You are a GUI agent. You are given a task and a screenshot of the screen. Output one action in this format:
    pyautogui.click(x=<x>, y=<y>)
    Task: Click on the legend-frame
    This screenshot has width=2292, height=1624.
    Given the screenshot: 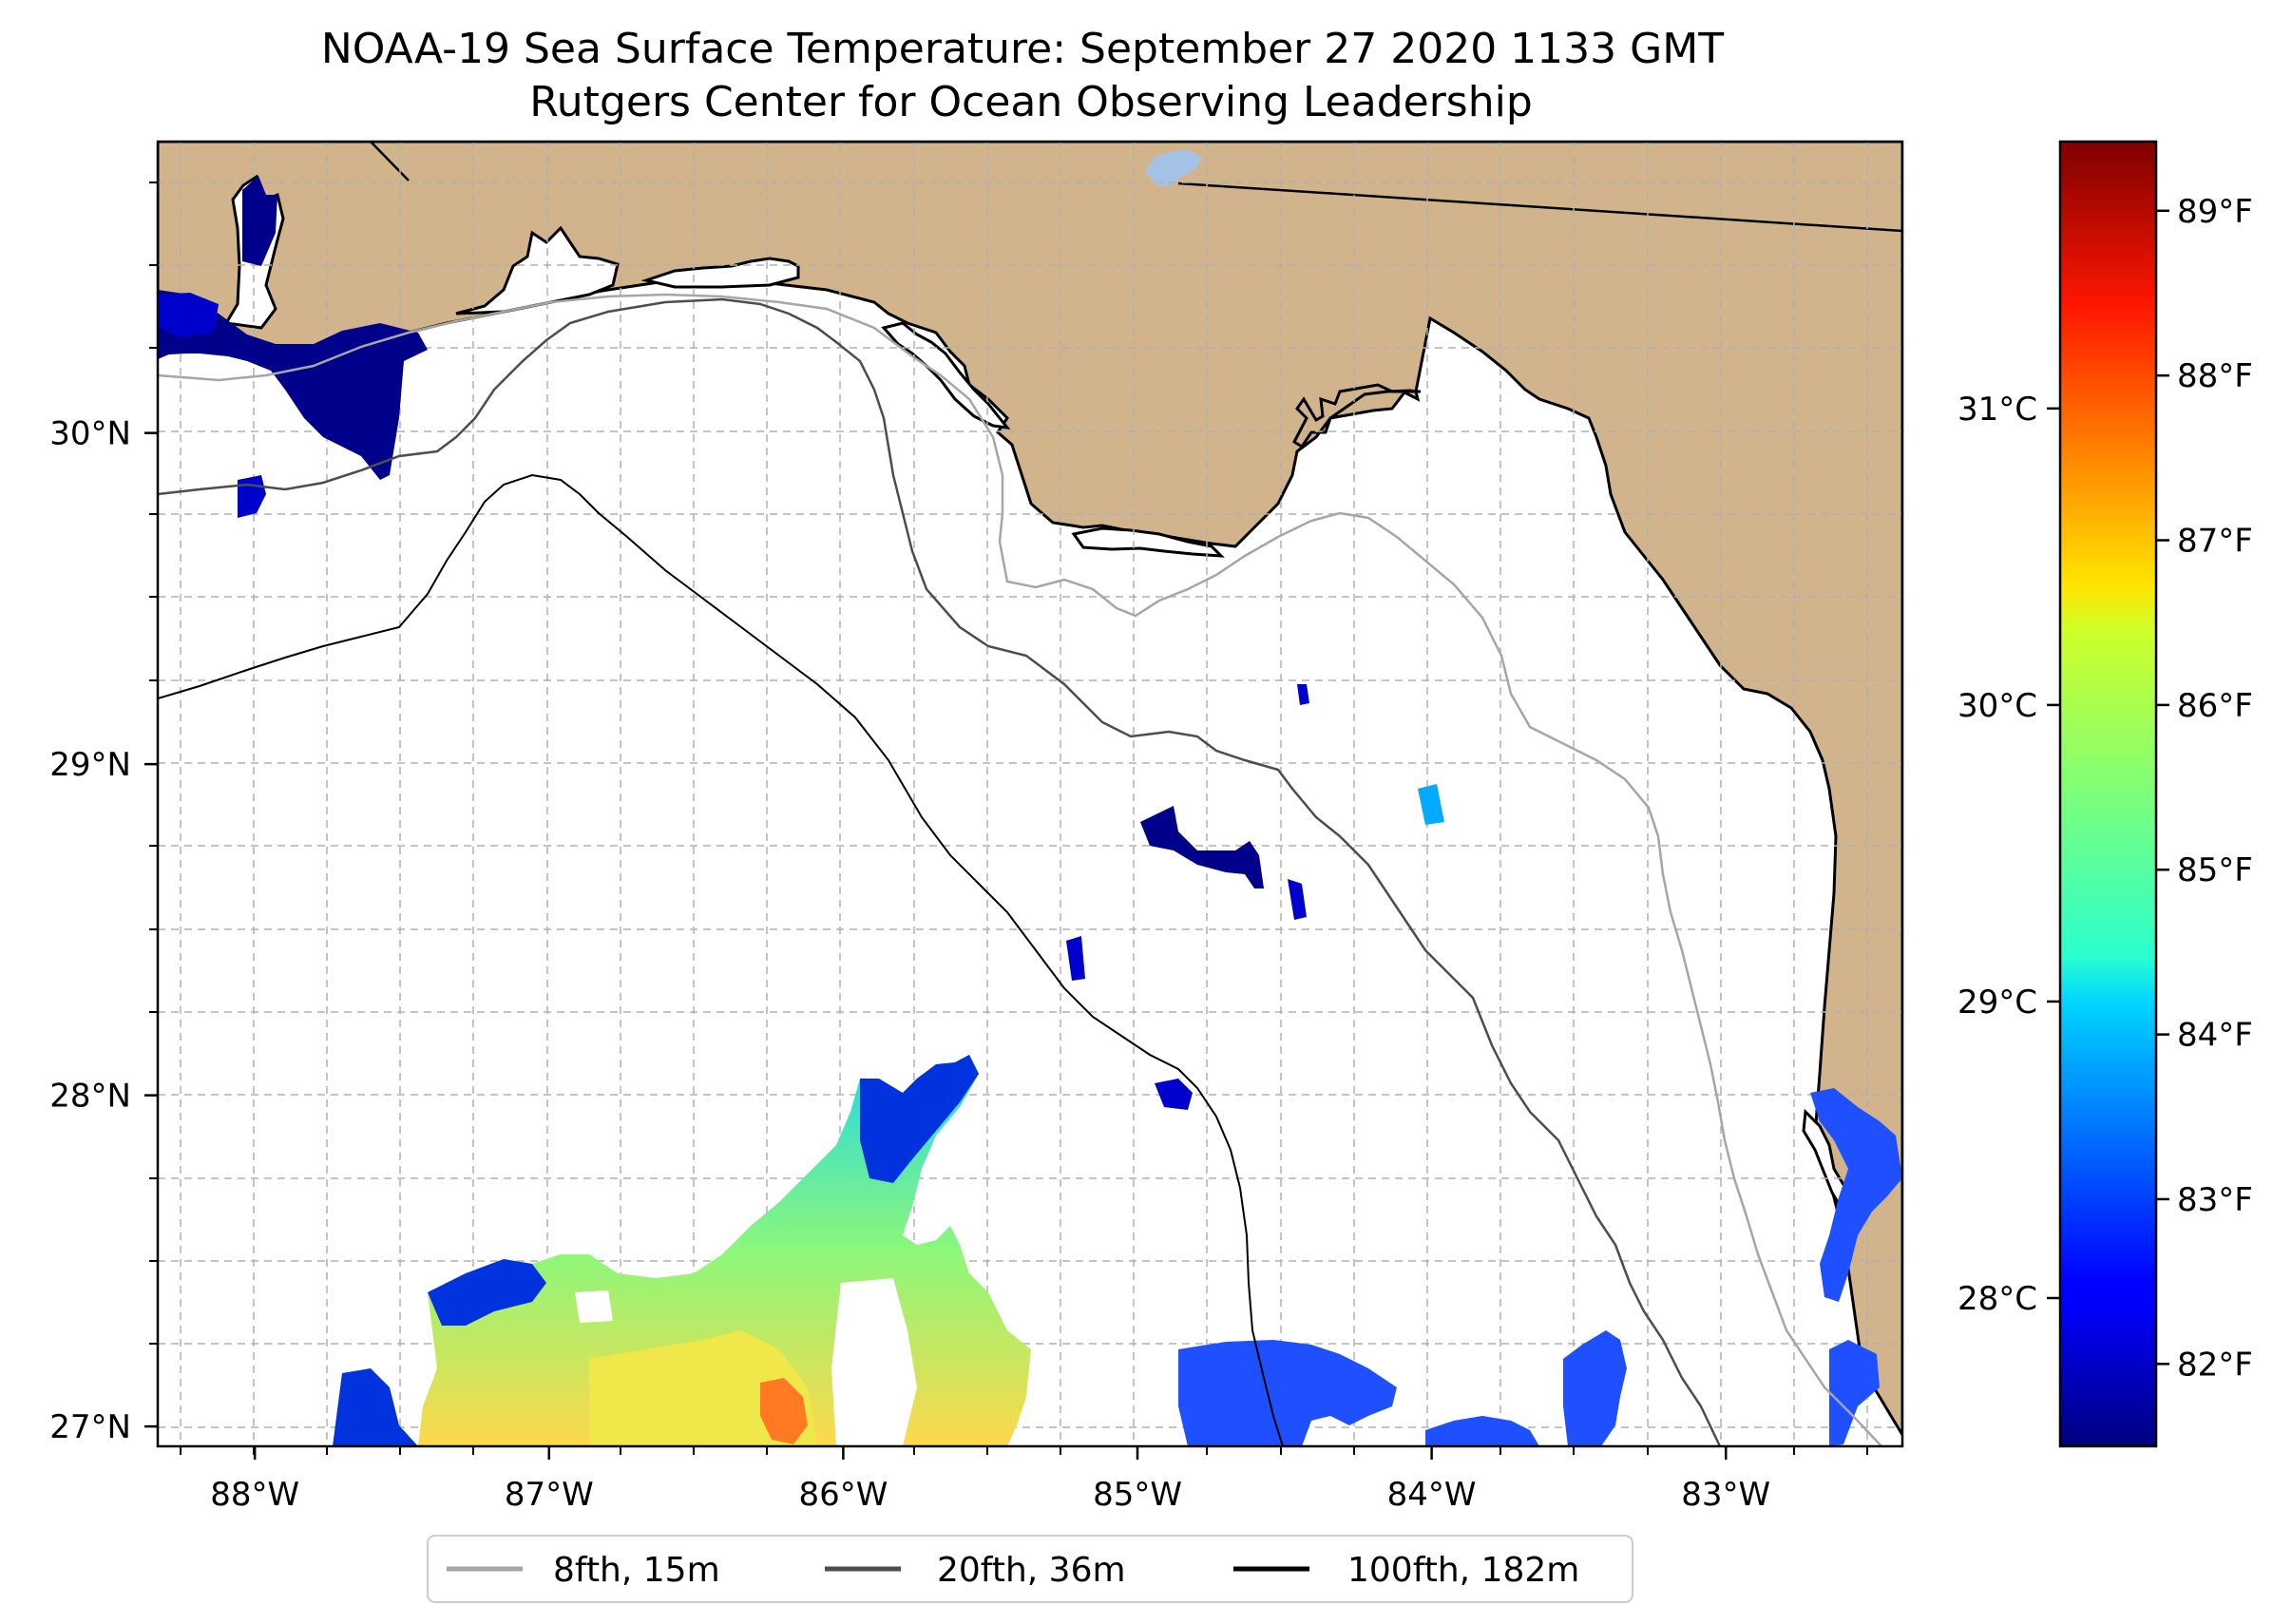 What is the action you would take?
    pyautogui.click(x=1030, y=1569)
    